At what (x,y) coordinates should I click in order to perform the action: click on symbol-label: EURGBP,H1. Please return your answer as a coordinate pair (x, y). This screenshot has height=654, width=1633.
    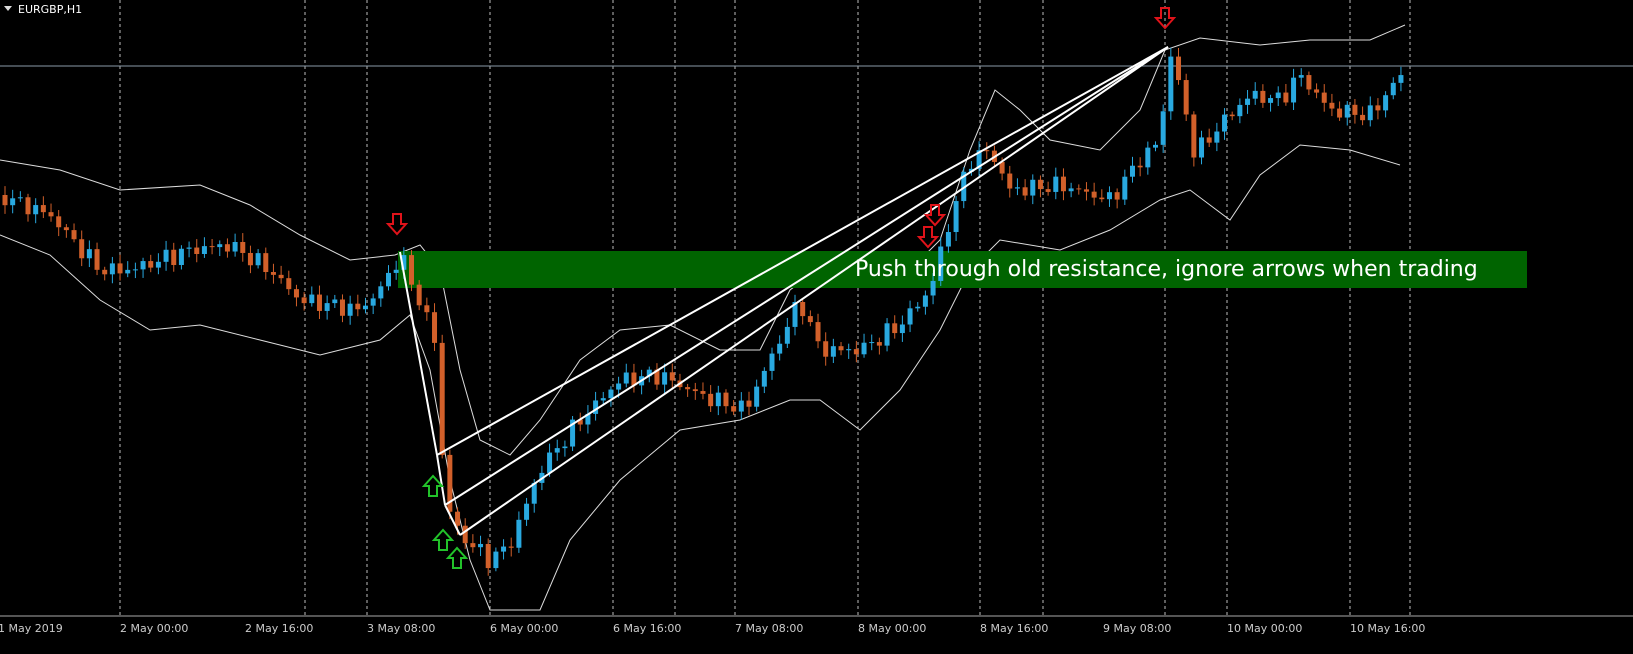
    Looking at the image, I should click on (50, 9).